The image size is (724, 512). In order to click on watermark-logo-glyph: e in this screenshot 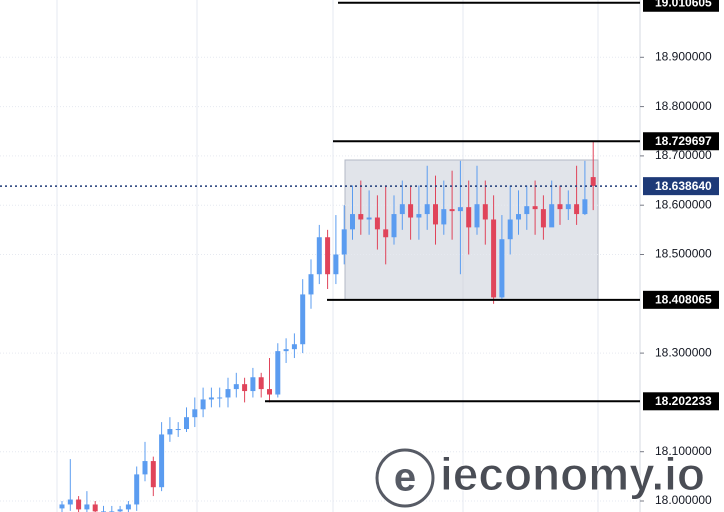, I will do `click(405, 478)`.